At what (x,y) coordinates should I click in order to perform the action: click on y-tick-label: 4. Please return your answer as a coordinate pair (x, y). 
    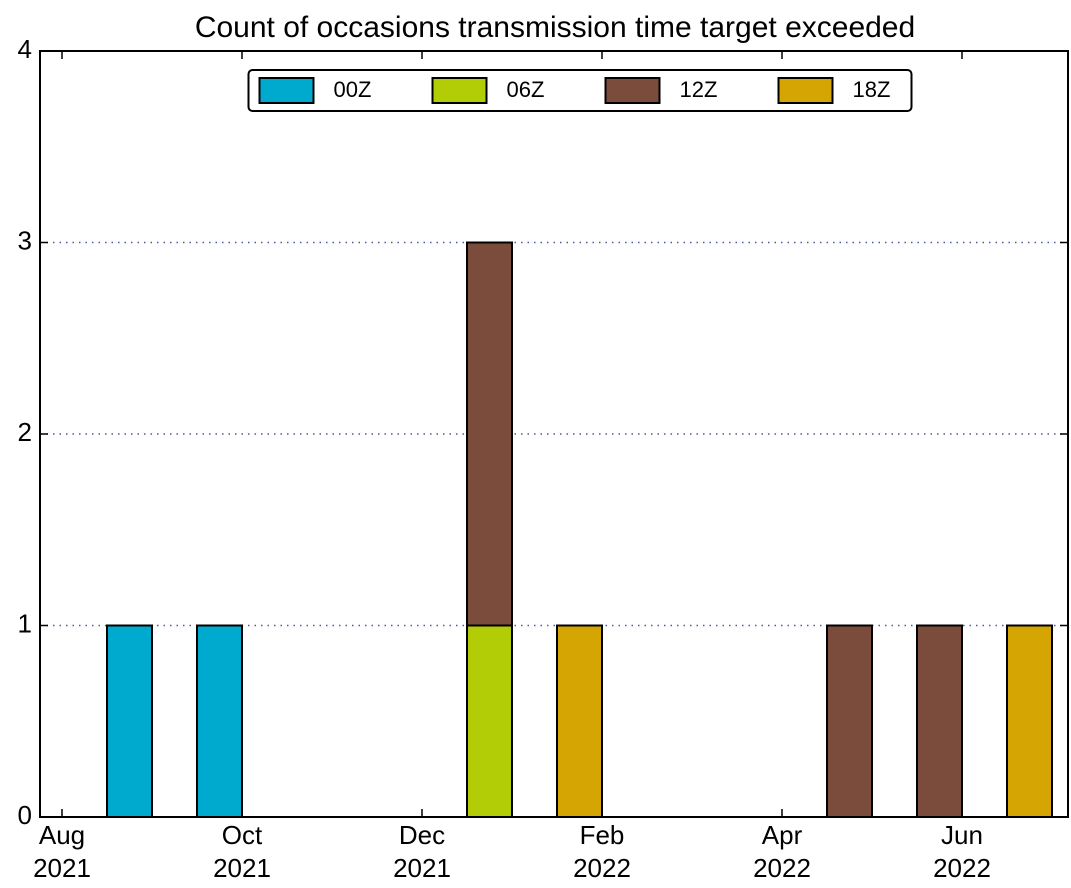
    Looking at the image, I should click on (25, 49).